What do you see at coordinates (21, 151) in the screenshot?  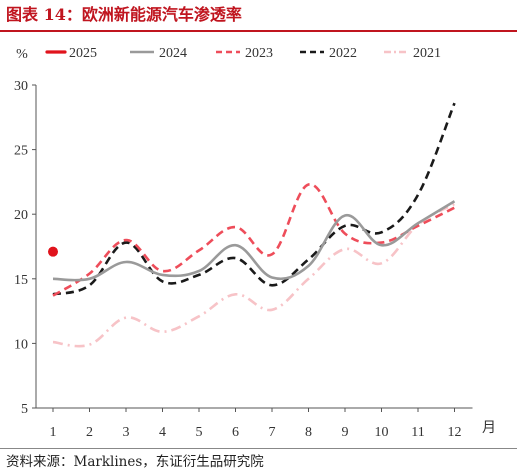 I see `y-tick-label: 25` at bounding box center [21, 151].